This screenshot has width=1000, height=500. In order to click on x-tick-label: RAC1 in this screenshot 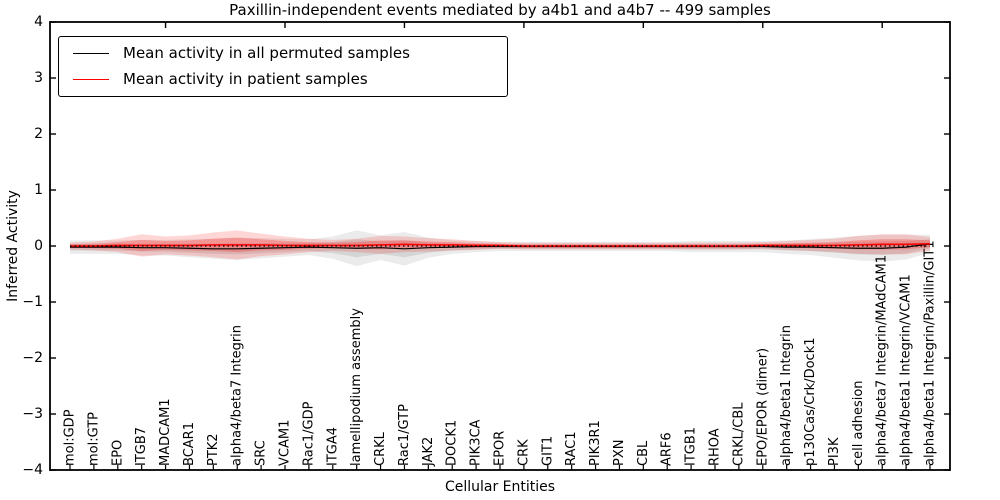, I will do `click(571, 448)`.